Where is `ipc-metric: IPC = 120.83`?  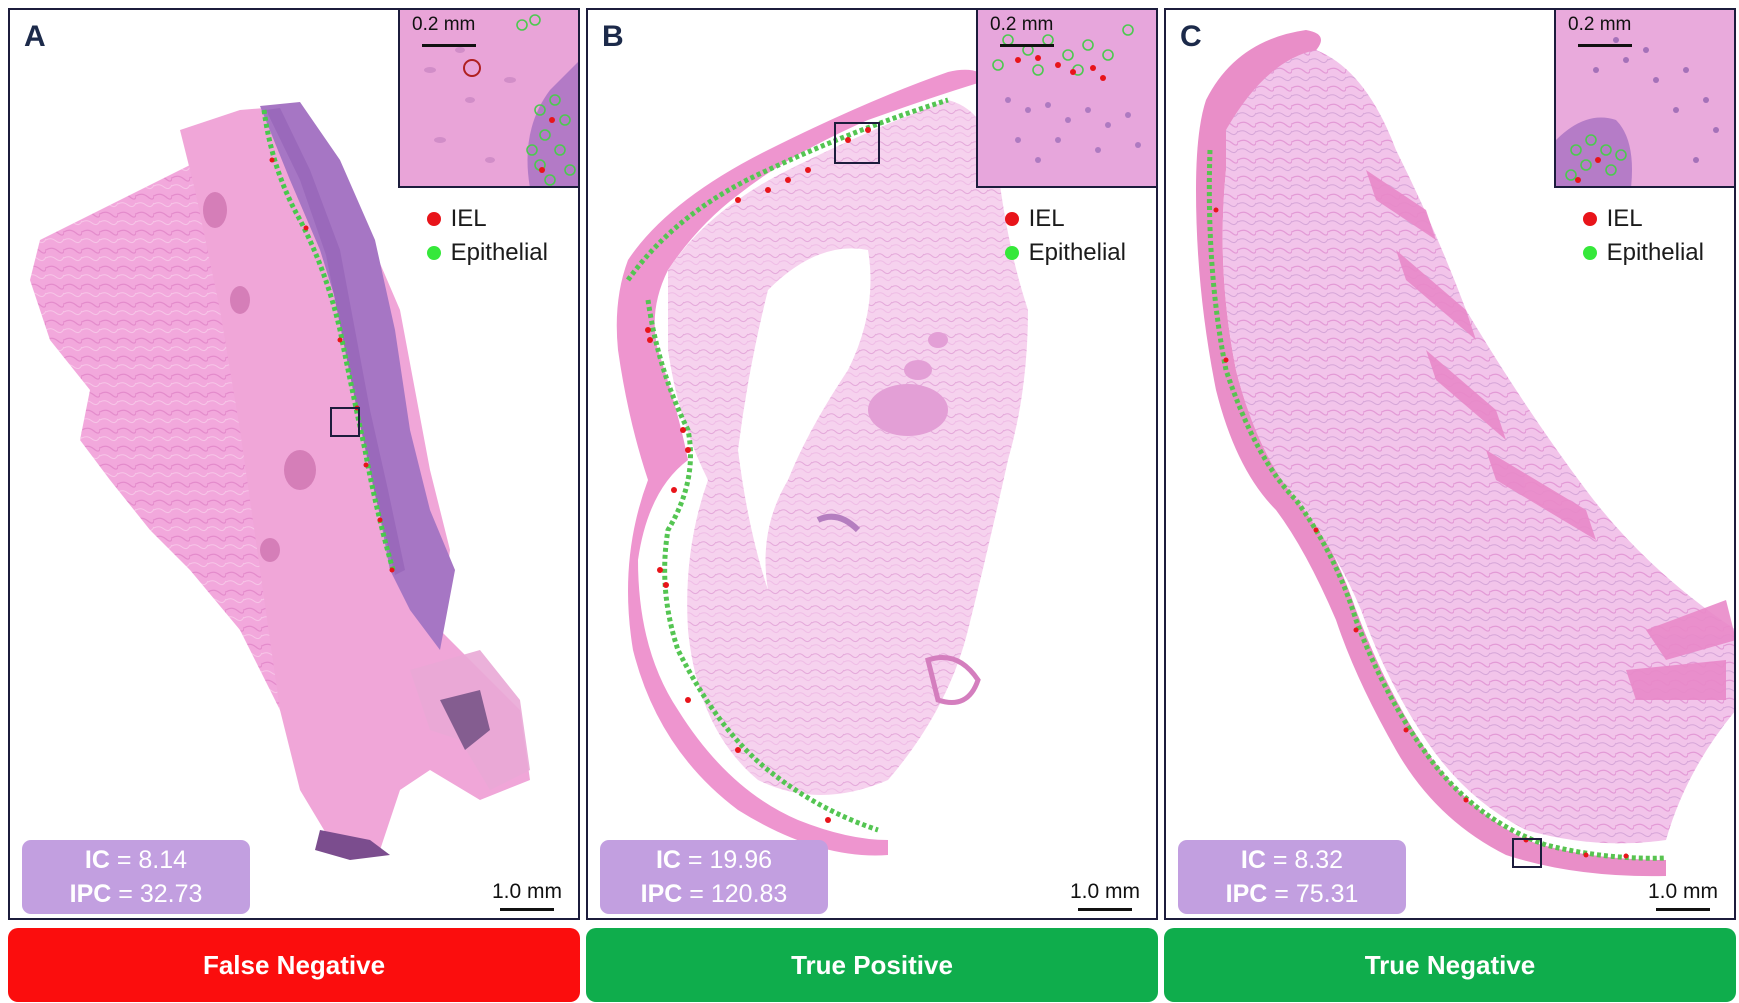
ipc-metric: IPC = 120.83 is located at coordinates (714, 894).